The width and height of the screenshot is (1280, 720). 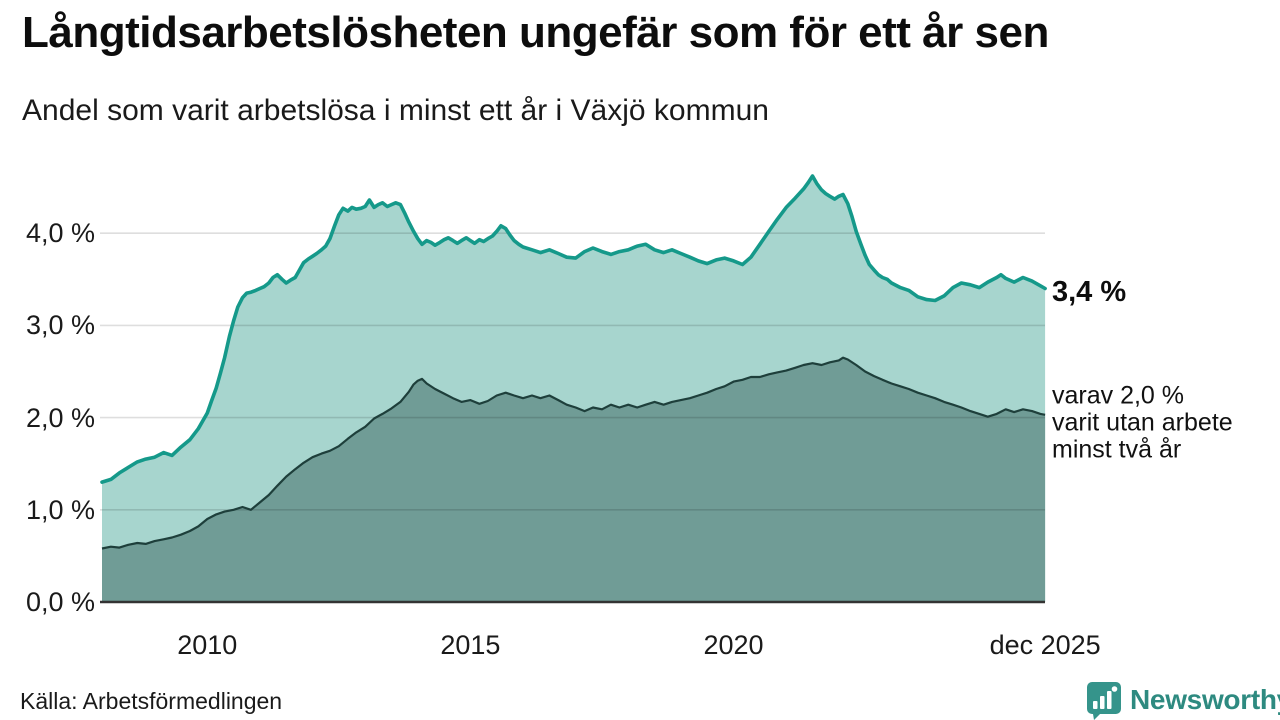 What do you see at coordinates (733, 645) in the screenshot?
I see `x-axis-label: 2020` at bounding box center [733, 645].